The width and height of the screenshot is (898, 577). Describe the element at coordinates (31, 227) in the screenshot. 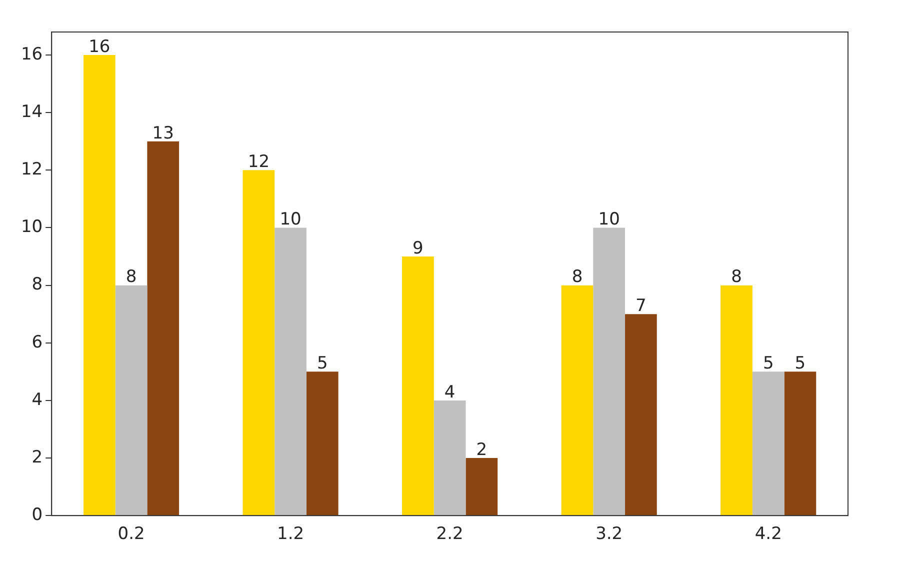

I see `y-tick-label: 10` at that location.